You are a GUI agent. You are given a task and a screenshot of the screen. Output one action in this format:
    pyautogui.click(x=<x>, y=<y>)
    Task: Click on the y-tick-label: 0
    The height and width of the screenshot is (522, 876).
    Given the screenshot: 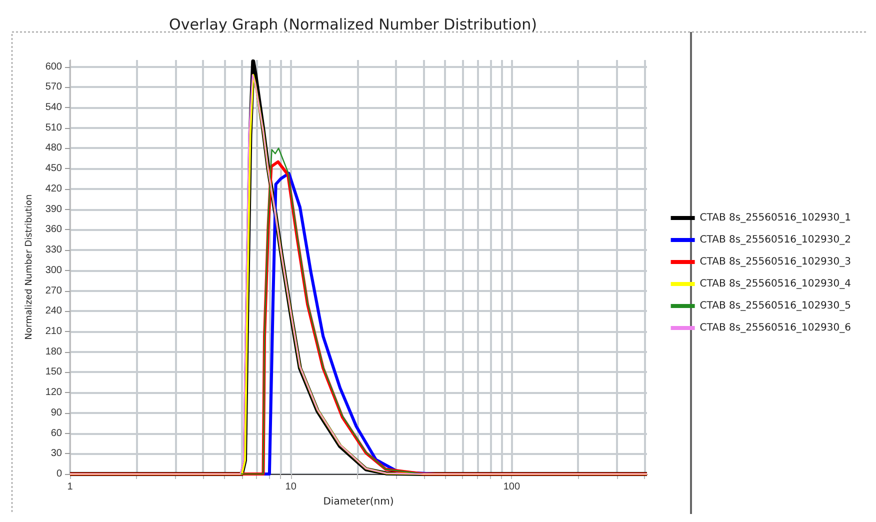 What is the action you would take?
    pyautogui.click(x=59, y=474)
    